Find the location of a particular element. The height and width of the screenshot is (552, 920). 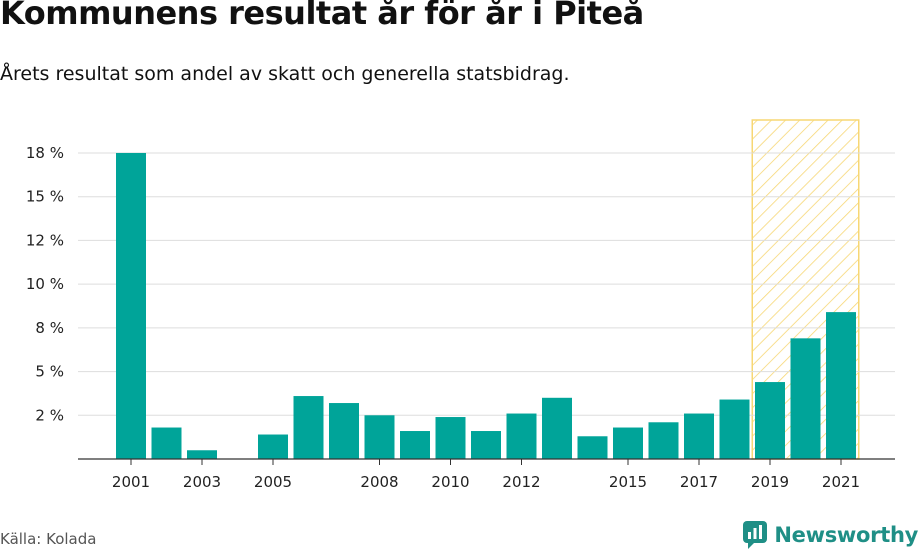

y-tick-label: 10 % is located at coordinates (45, 284).